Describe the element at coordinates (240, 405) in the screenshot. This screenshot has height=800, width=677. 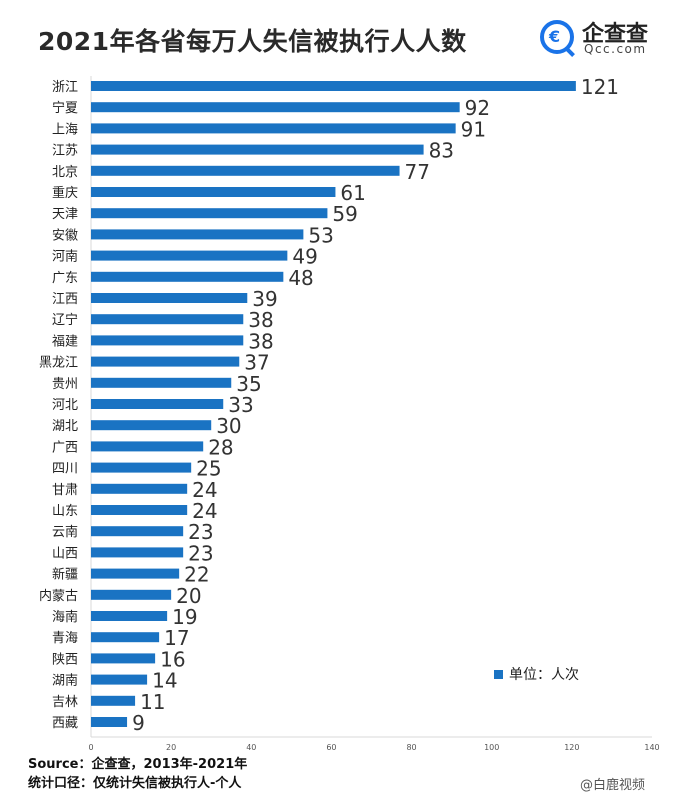
I see `data-label: 33` at that location.